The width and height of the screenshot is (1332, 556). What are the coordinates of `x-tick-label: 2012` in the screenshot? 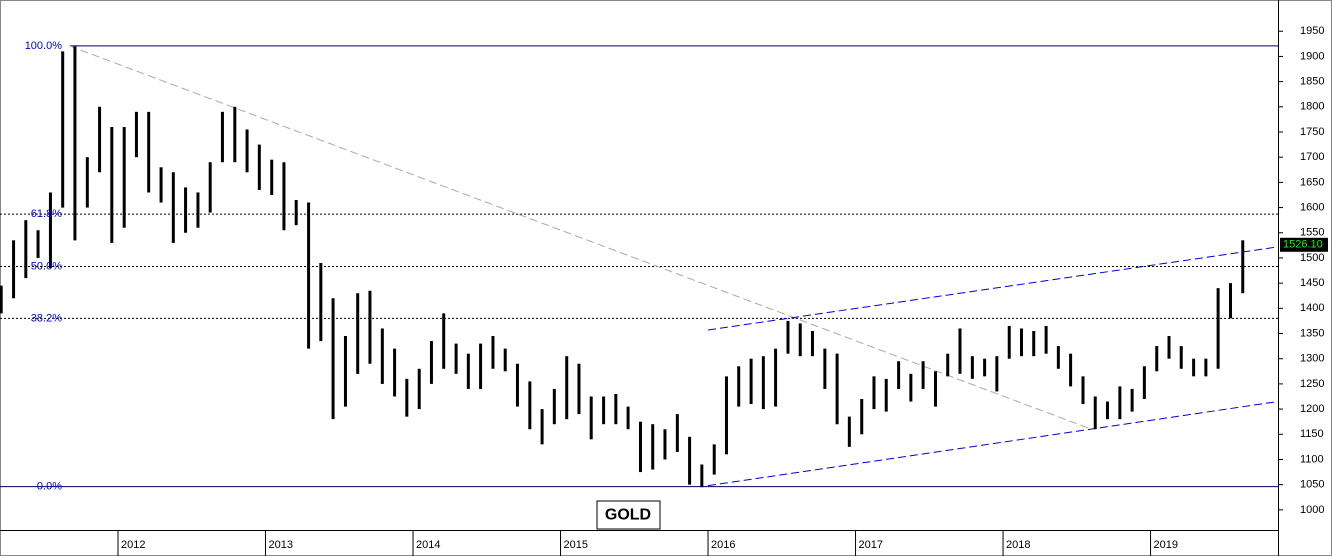 It's located at (133, 545).